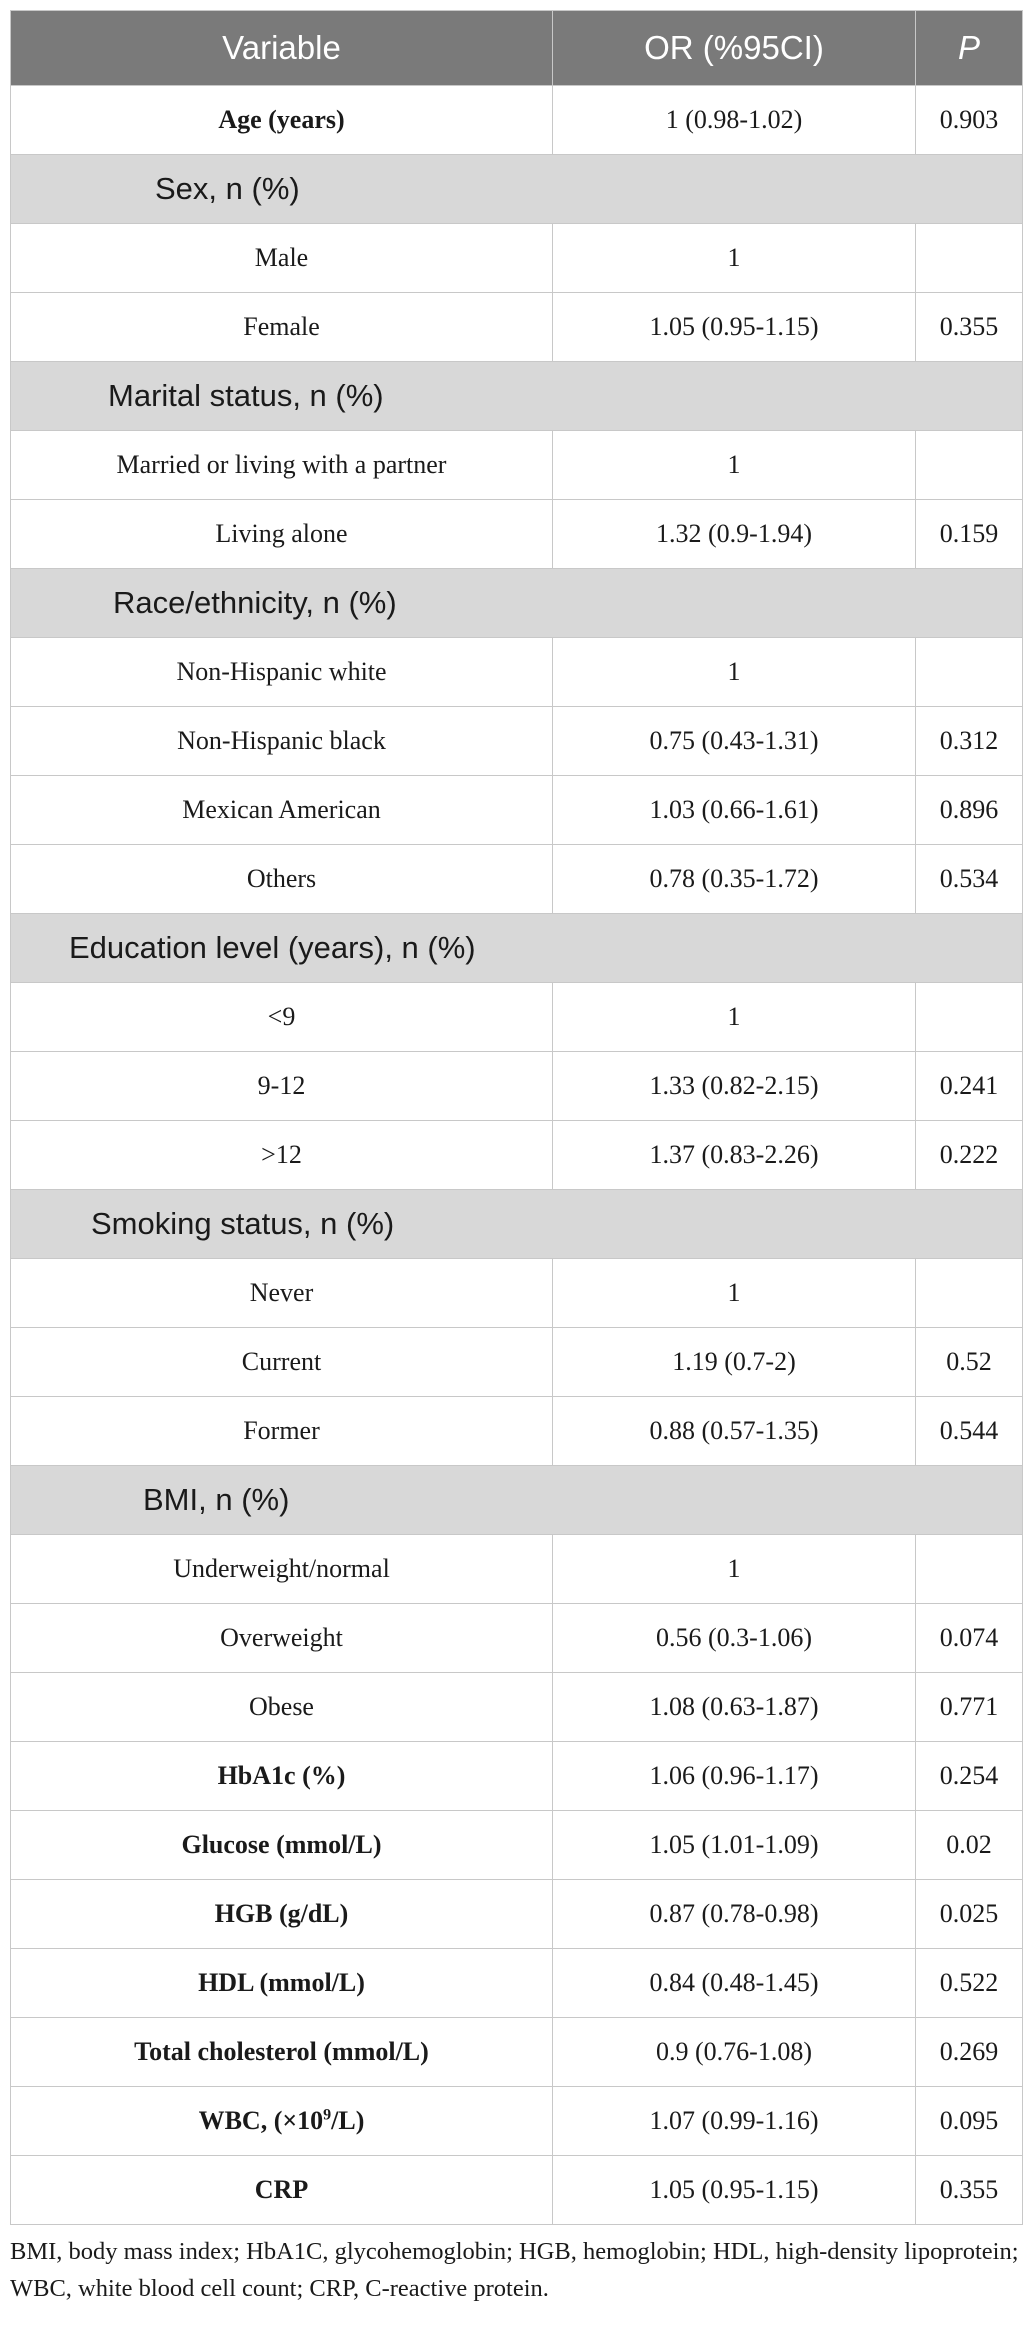  What do you see at coordinates (281, 1914) in the screenshot?
I see `variable-cell: HGB (g/dL)` at bounding box center [281, 1914].